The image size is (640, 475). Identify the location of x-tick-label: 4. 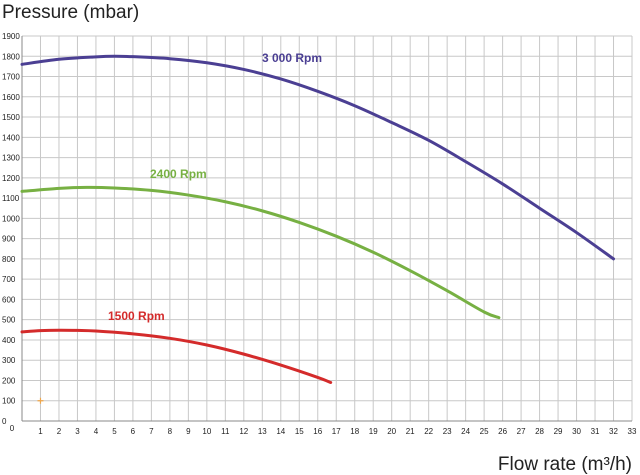
(96, 431).